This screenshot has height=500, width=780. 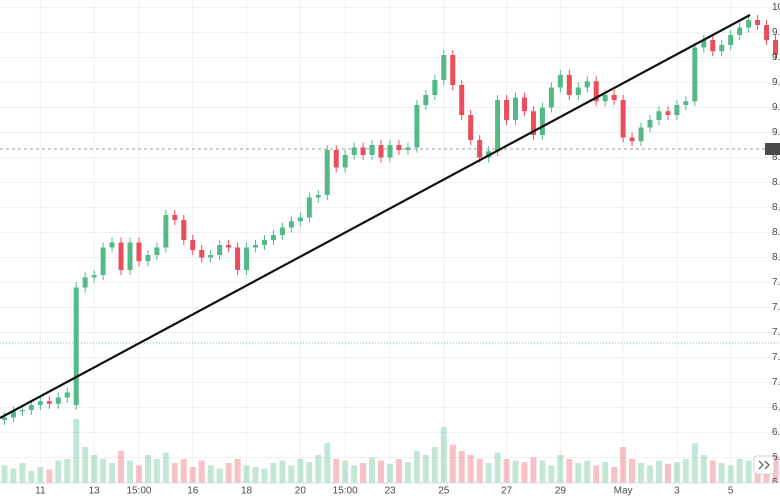 I want to click on y-tick-label: 9.00, so click(x=776, y=132).